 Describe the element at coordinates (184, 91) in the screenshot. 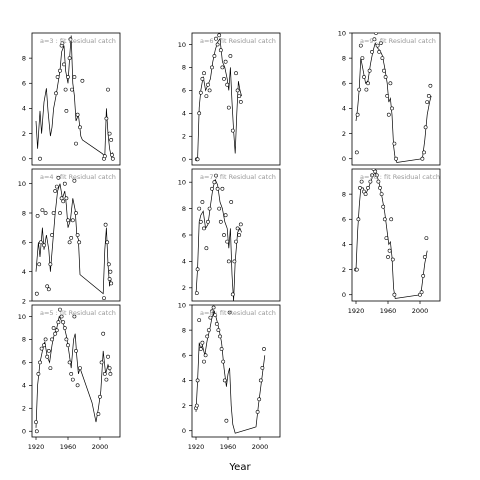

I see `panel-4-y-tick-label: 6` at that location.